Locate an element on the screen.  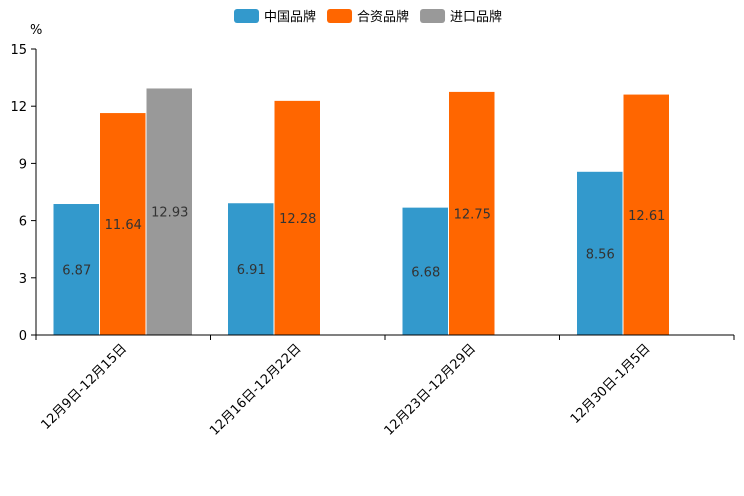
x-tick-label: 12月16日-12月22日 is located at coordinates (255, 389).